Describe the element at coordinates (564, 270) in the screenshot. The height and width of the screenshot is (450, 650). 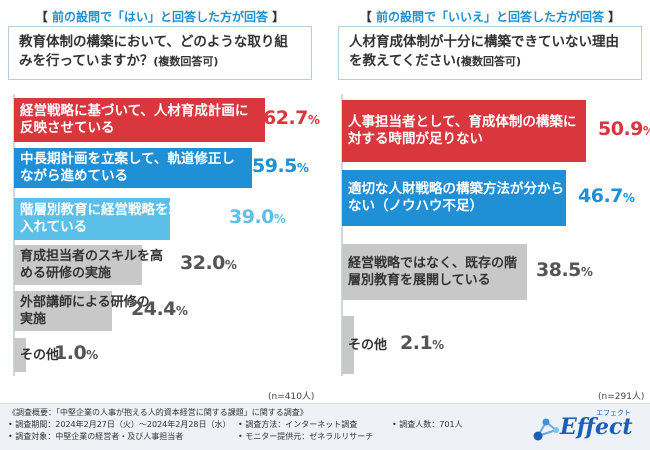
I see `value-label-1-2: 38.5%` at that location.